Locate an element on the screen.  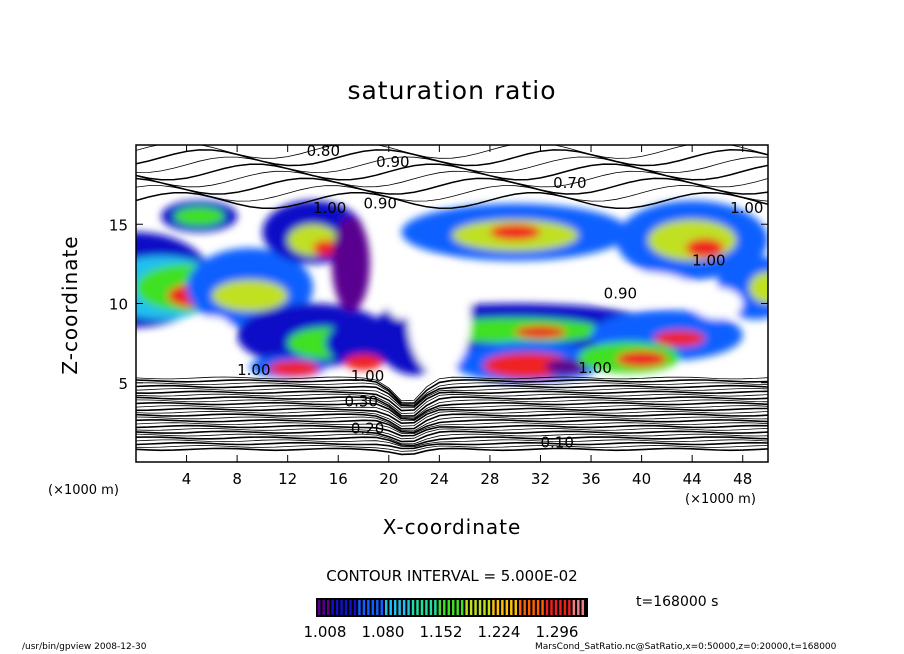
x-tick-label: 36 is located at coordinates (590, 479).